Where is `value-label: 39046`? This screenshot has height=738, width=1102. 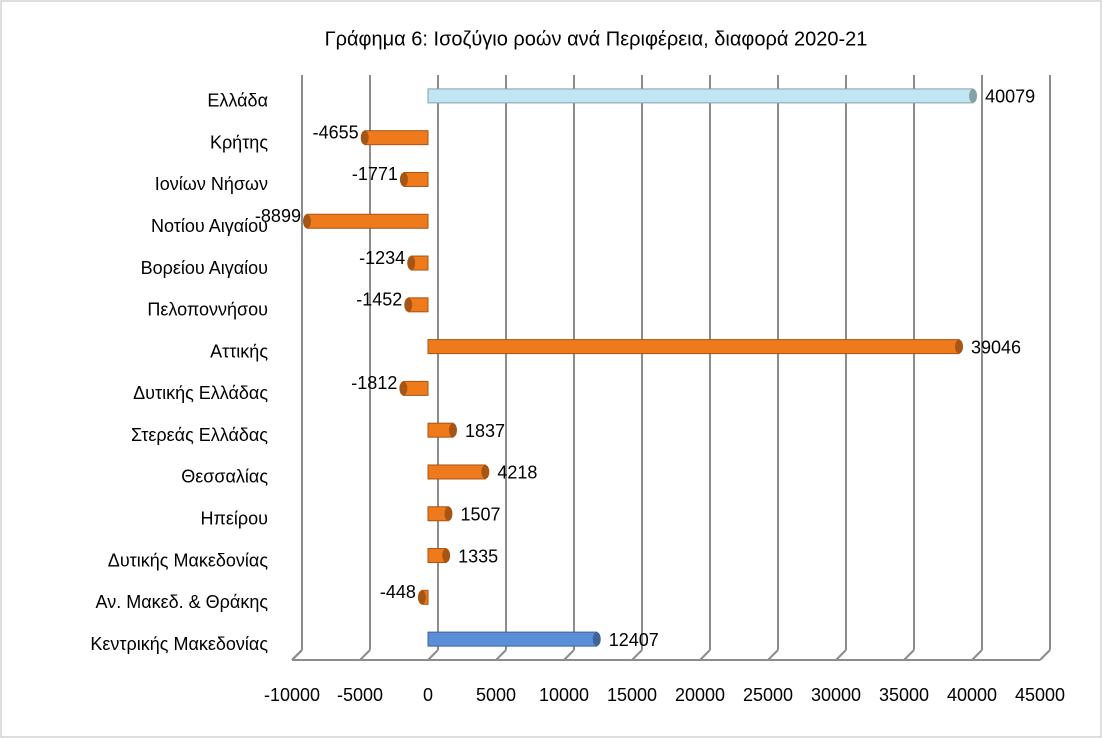
value-label: 39046 is located at coordinates (996, 347).